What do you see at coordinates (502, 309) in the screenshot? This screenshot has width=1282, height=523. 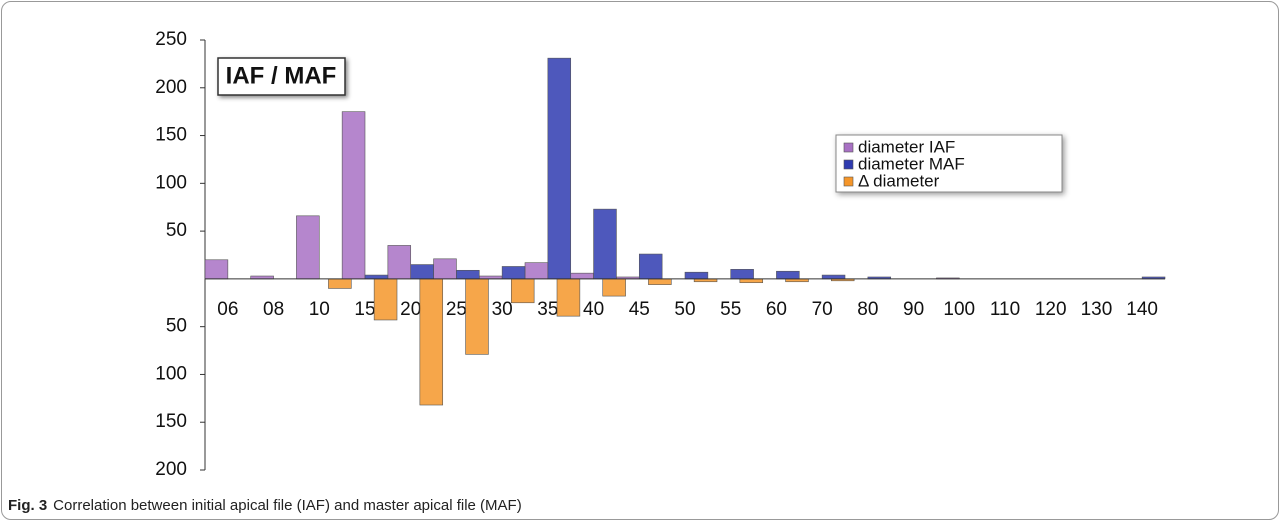 I see `x-tick-label: 30` at bounding box center [502, 309].